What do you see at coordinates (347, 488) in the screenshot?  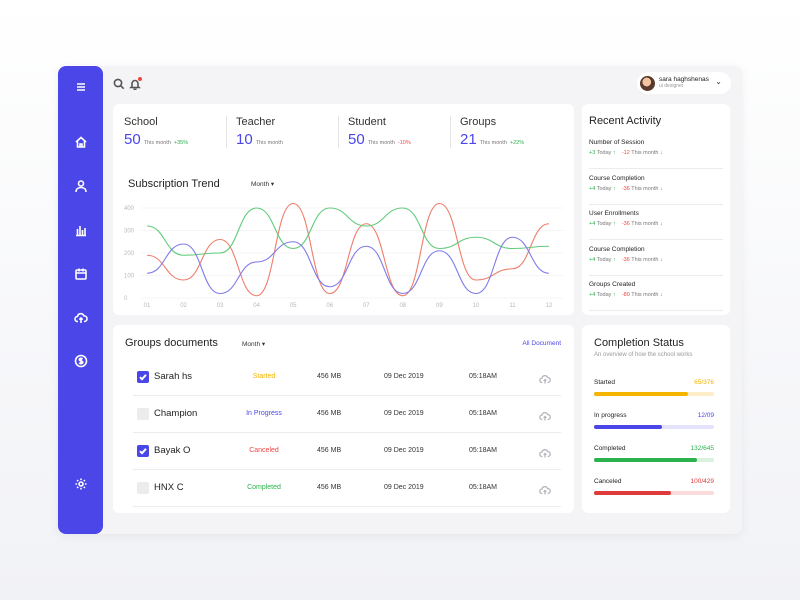 I see `table-row: HNX C Completed 456 MB 09 Dec 2019 05:18AM` at bounding box center [347, 488].